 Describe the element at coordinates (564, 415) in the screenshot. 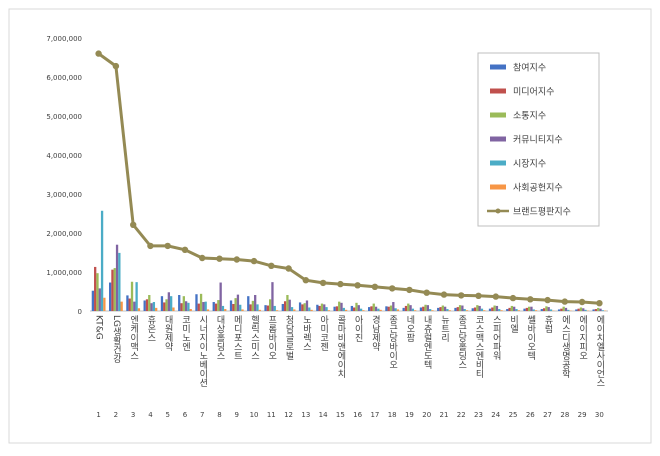

I see `rank-label: 28` at that location.